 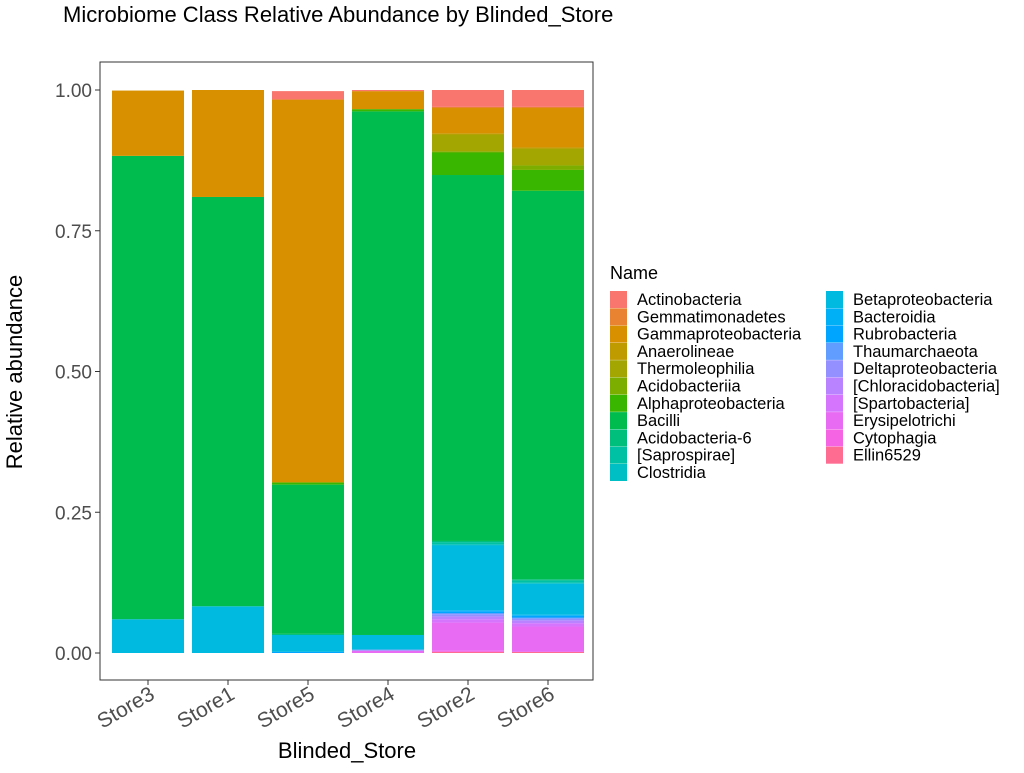 What do you see at coordinates (881, 317) in the screenshot?
I see `legend-item: Bacteroidia` at bounding box center [881, 317].